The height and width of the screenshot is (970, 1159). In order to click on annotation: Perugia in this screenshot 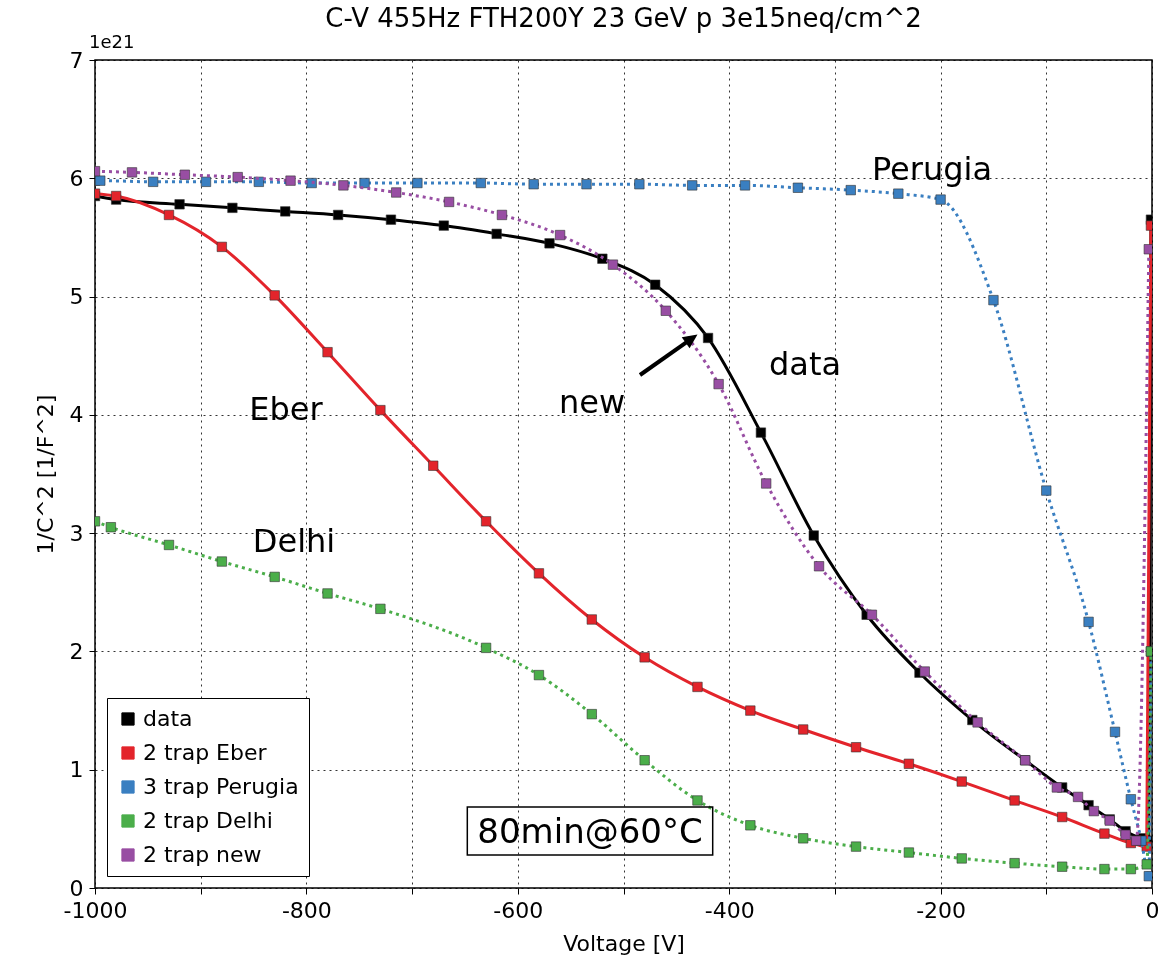, I will do `click(932, 169)`.